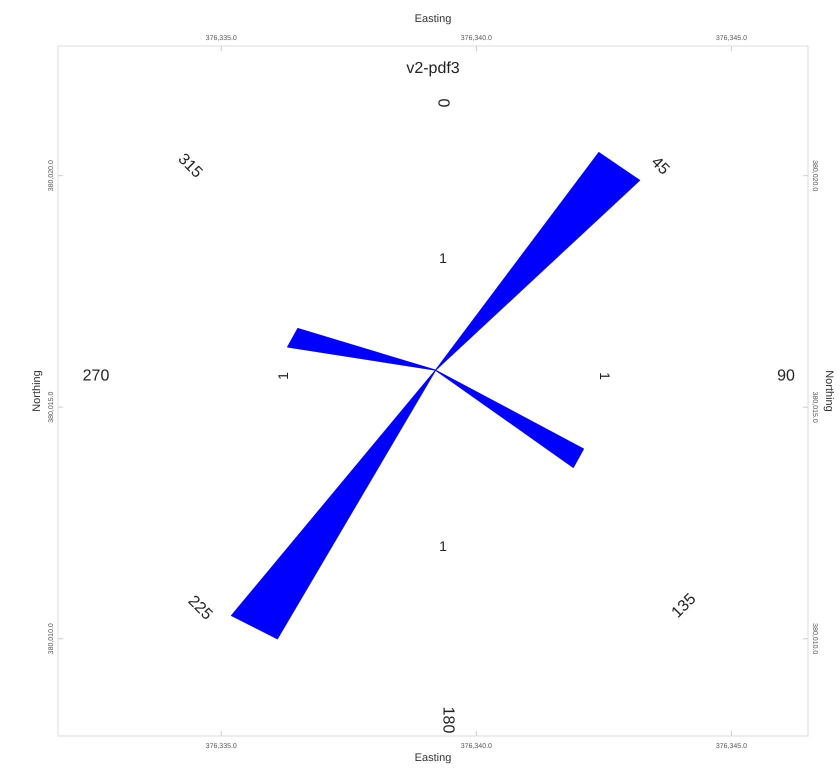 The width and height of the screenshot is (840, 771). Describe the element at coordinates (190, 166) in the screenshot. I see `annotation: 315` at that location.